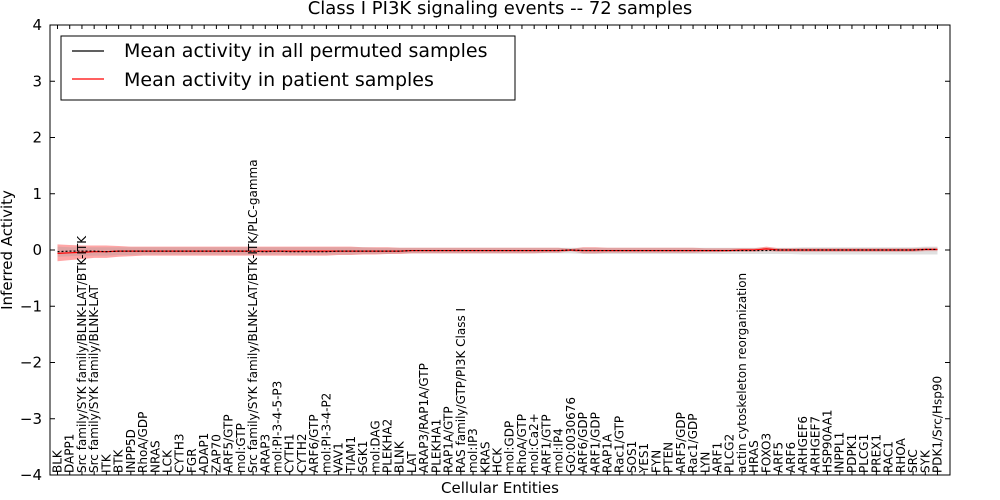 This screenshot has width=1000, height=500. What do you see at coordinates (595, 442) in the screenshot?
I see `x-tick-label: ARF1/GDP` at bounding box center [595, 442].